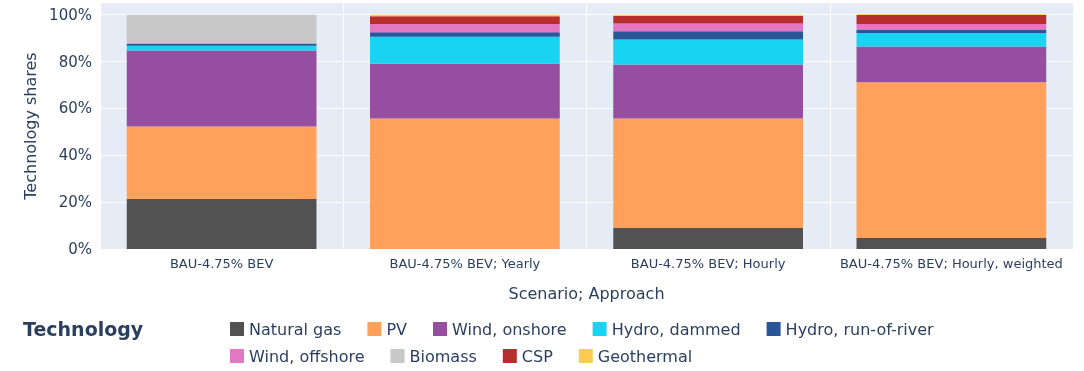 This screenshot has height=371, width=1084. What do you see at coordinates (30, 126) in the screenshot?
I see `y-axis-title: Technology shares` at bounding box center [30, 126].